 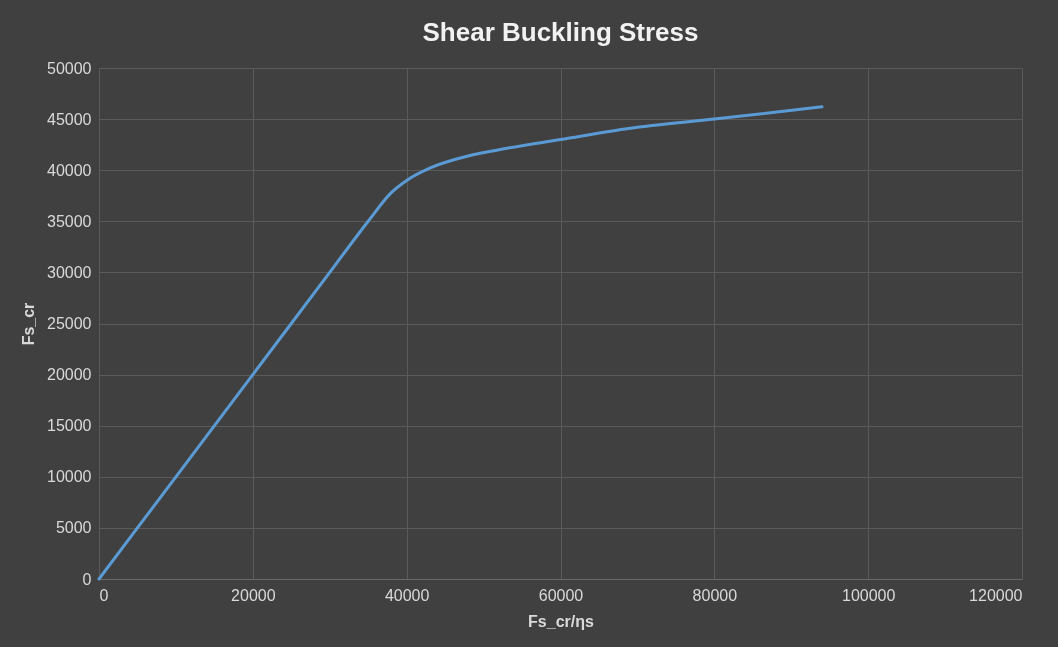 What do you see at coordinates (69, 375) in the screenshot?
I see `y-tick-label: 20000` at bounding box center [69, 375].